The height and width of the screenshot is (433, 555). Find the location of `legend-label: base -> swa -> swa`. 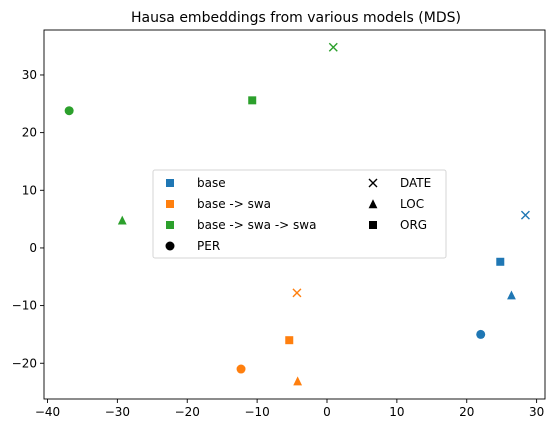

legend-label: base -> swa -> swa is located at coordinates (256, 225).